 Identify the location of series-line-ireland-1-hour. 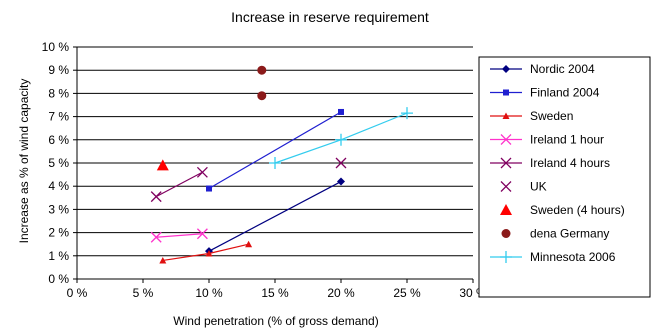
(179, 235).